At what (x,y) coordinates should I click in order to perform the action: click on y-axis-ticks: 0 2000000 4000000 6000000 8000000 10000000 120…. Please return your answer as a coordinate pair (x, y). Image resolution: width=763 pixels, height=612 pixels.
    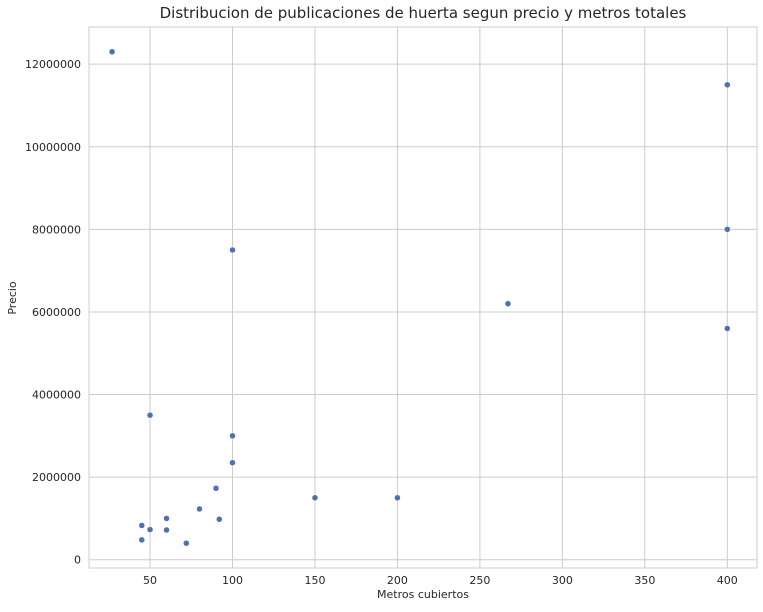
    Looking at the image, I should click on (53, 312).